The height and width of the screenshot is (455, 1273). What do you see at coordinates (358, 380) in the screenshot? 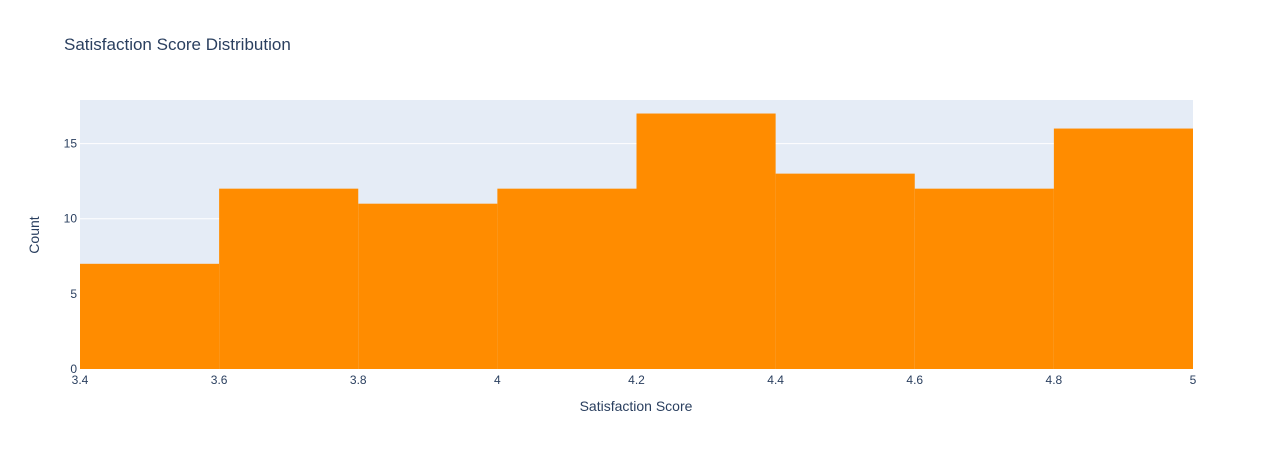
I see `x-tick-label: 3.8` at bounding box center [358, 380].